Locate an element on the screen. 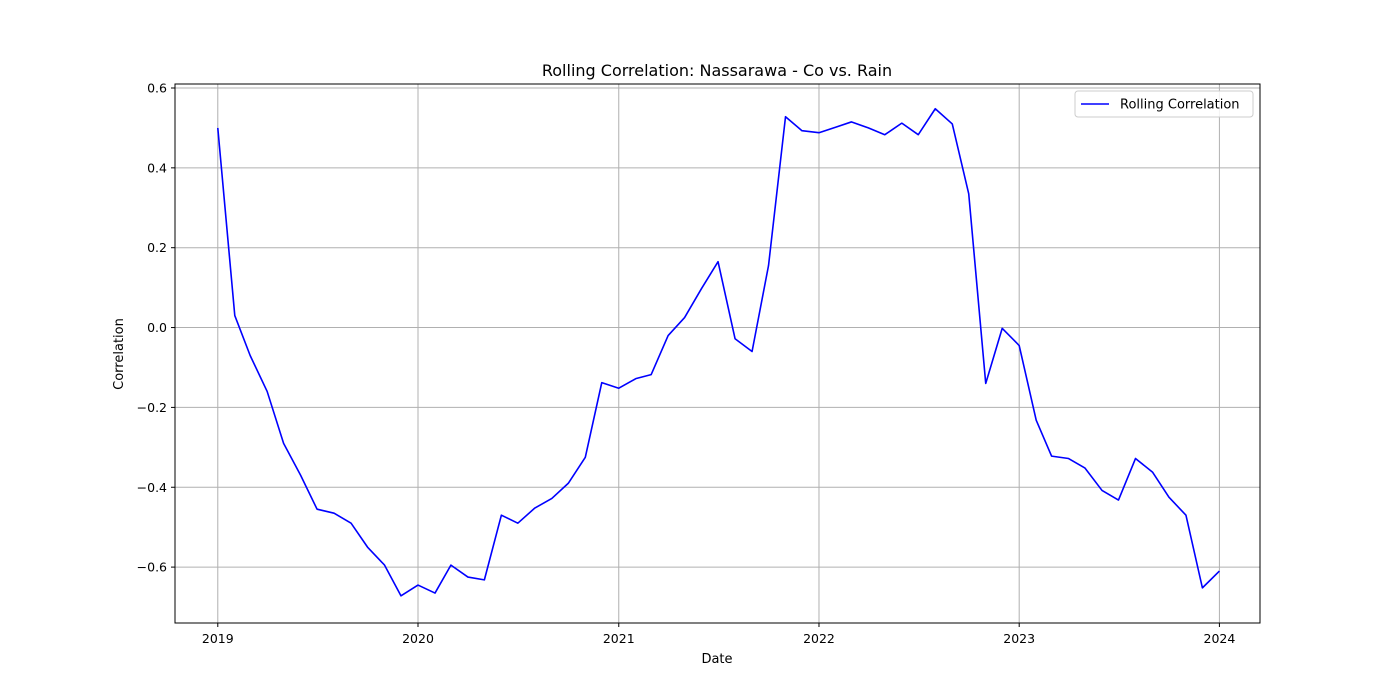  x-tick-label: 2021 is located at coordinates (619, 638).